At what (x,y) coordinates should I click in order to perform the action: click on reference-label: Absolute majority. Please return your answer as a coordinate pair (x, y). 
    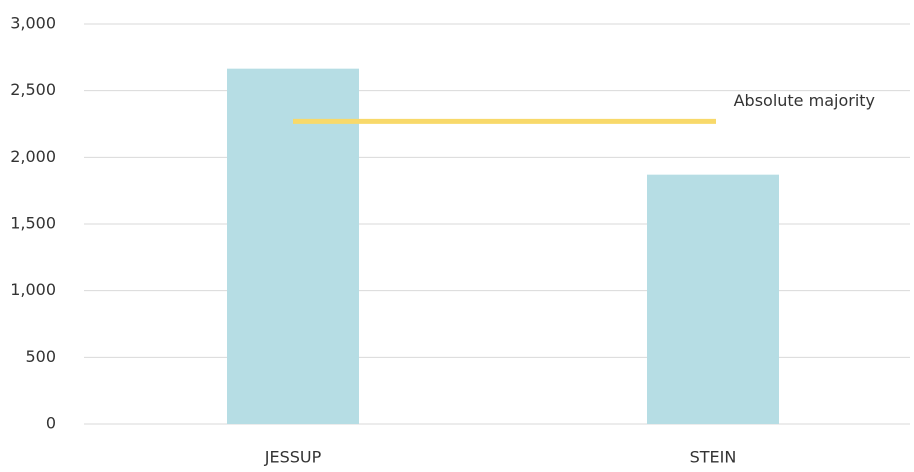
    Looking at the image, I should click on (804, 100).